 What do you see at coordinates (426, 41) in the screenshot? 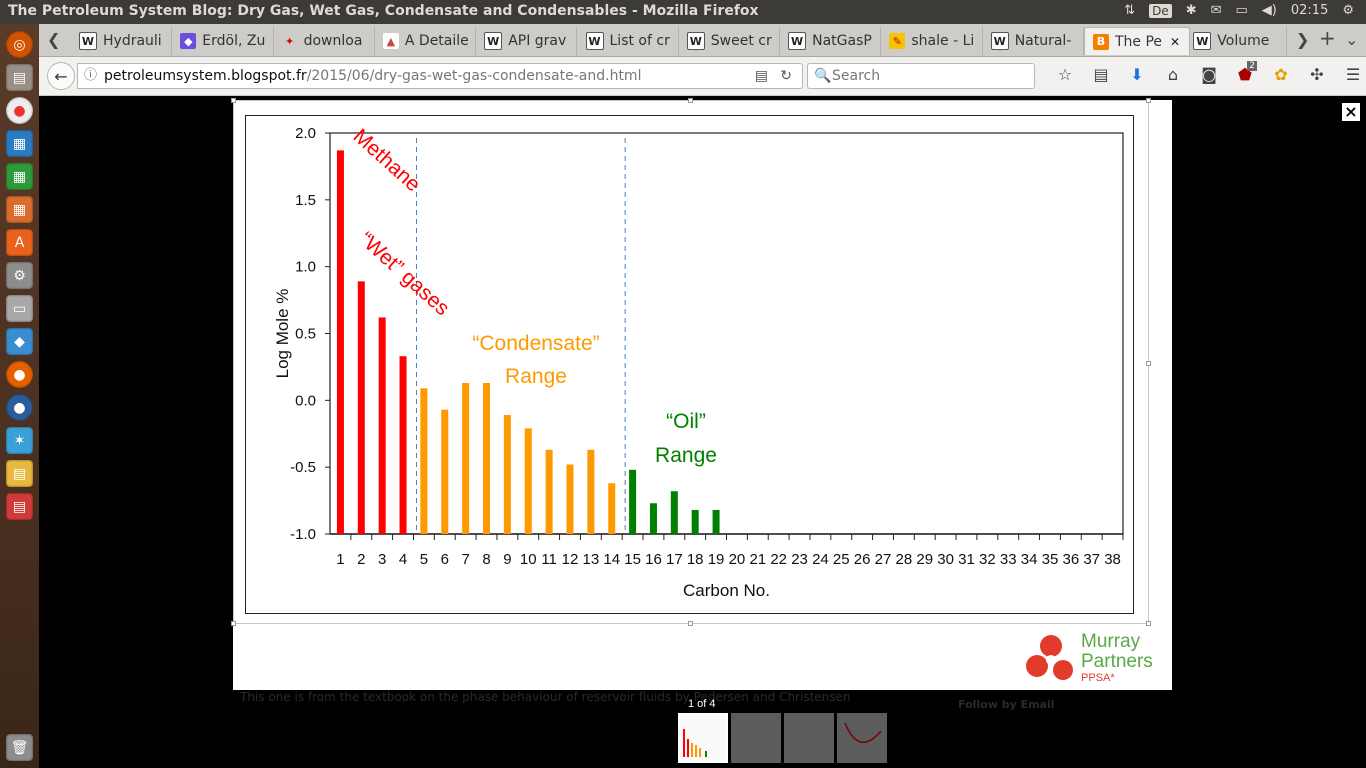
I see `tab-4: ▲ A Detaile` at bounding box center [426, 41].